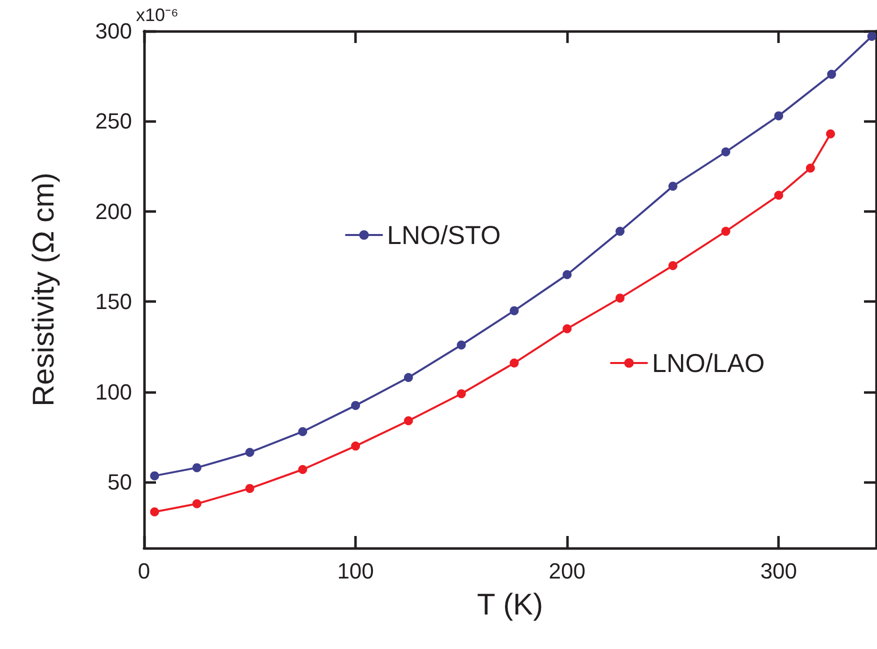 This screenshot has height=649, width=877. What do you see at coordinates (113, 121) in the screenshot?
I see `y-tick-label: 250` at bounding box center [113, 121].